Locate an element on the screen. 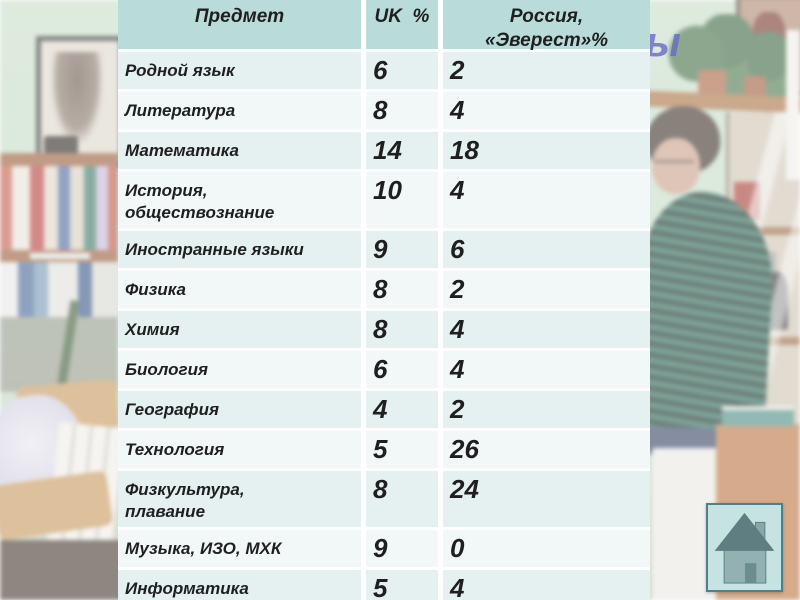 The height and width of the screenshot is (600, 800). table-row: Музыка, ИЗО, МХК 9 0 is located at coordinates (384, 549).